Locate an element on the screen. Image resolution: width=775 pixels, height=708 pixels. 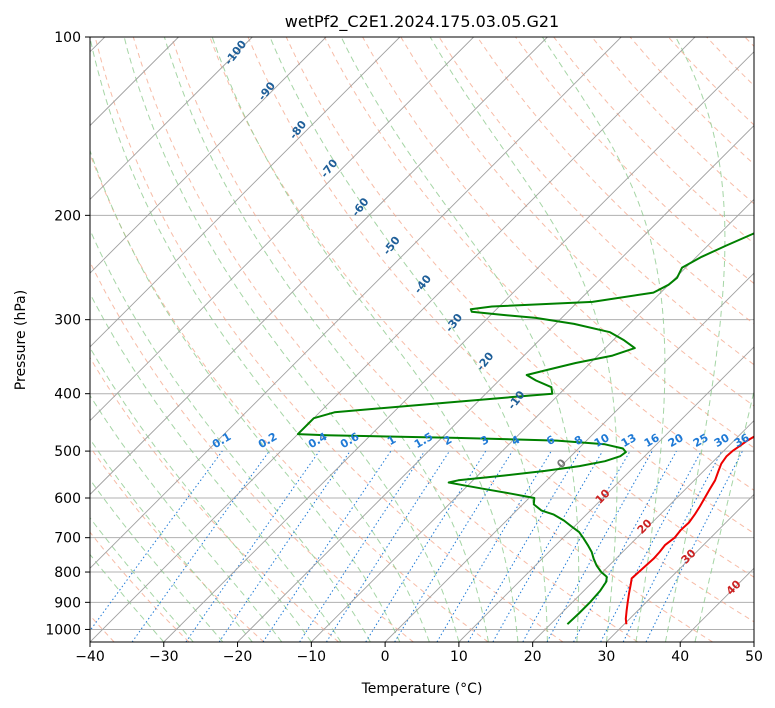
x-tick-label: 0 is located at coordinates (385, 657).